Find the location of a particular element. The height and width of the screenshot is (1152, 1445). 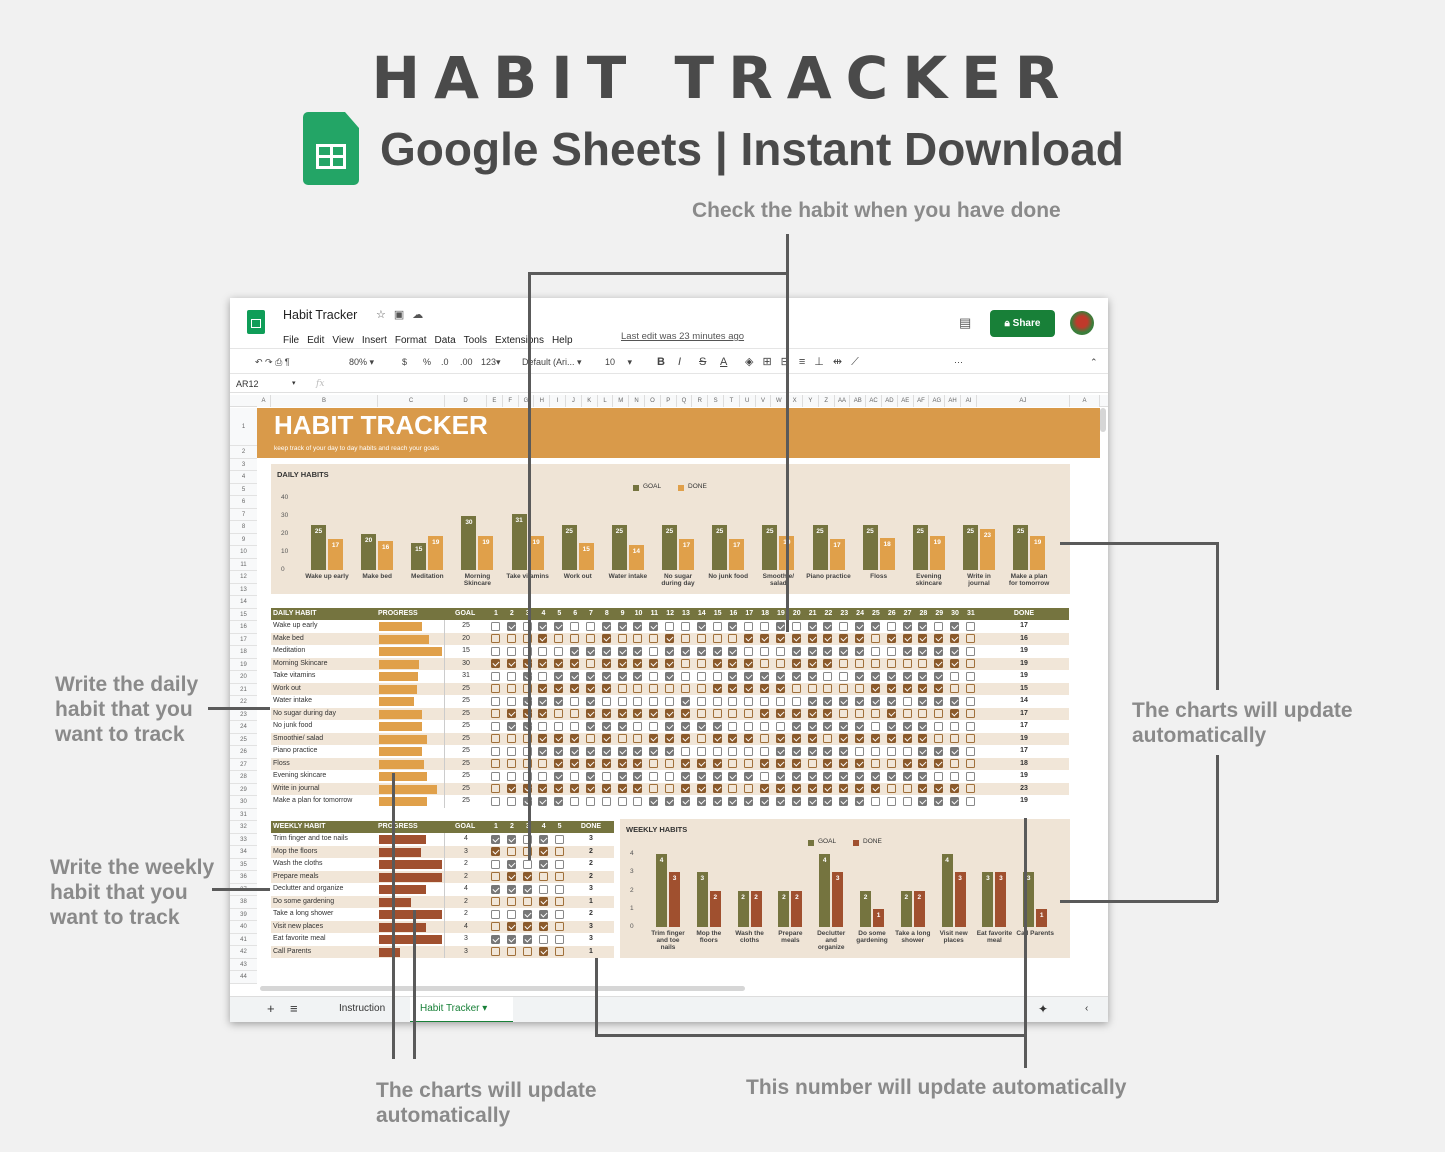

row-header: 23 is located at coordinates (243, 714).